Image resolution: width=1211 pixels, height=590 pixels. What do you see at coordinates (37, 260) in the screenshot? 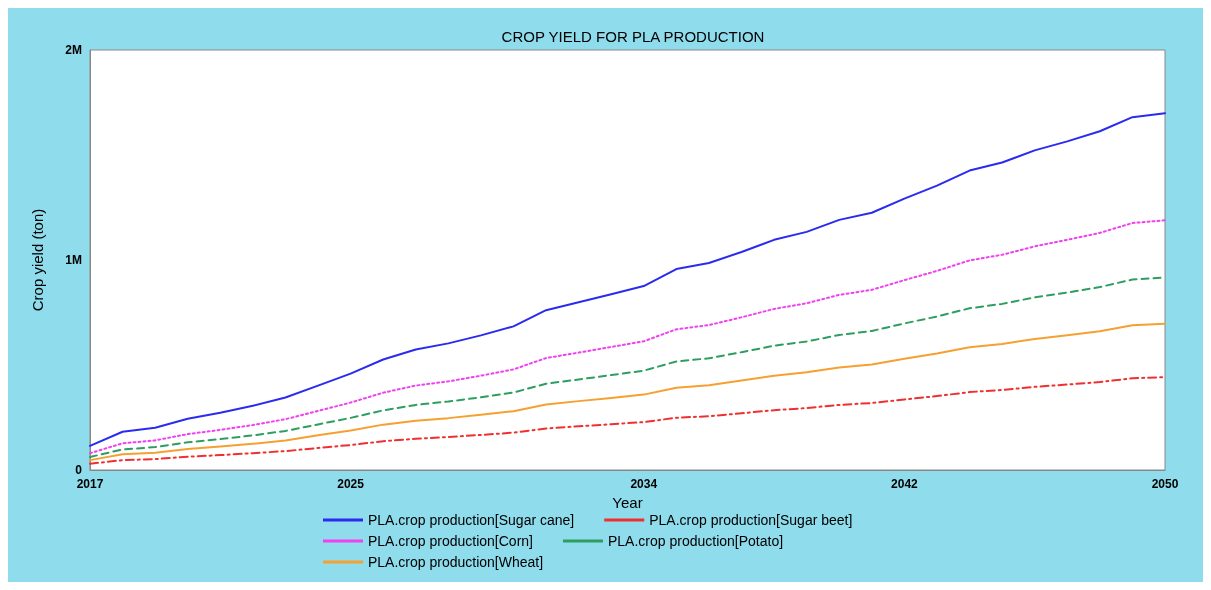
I see `y-axis-title: Crop yield (ton)` at bounding box center [37, 260].